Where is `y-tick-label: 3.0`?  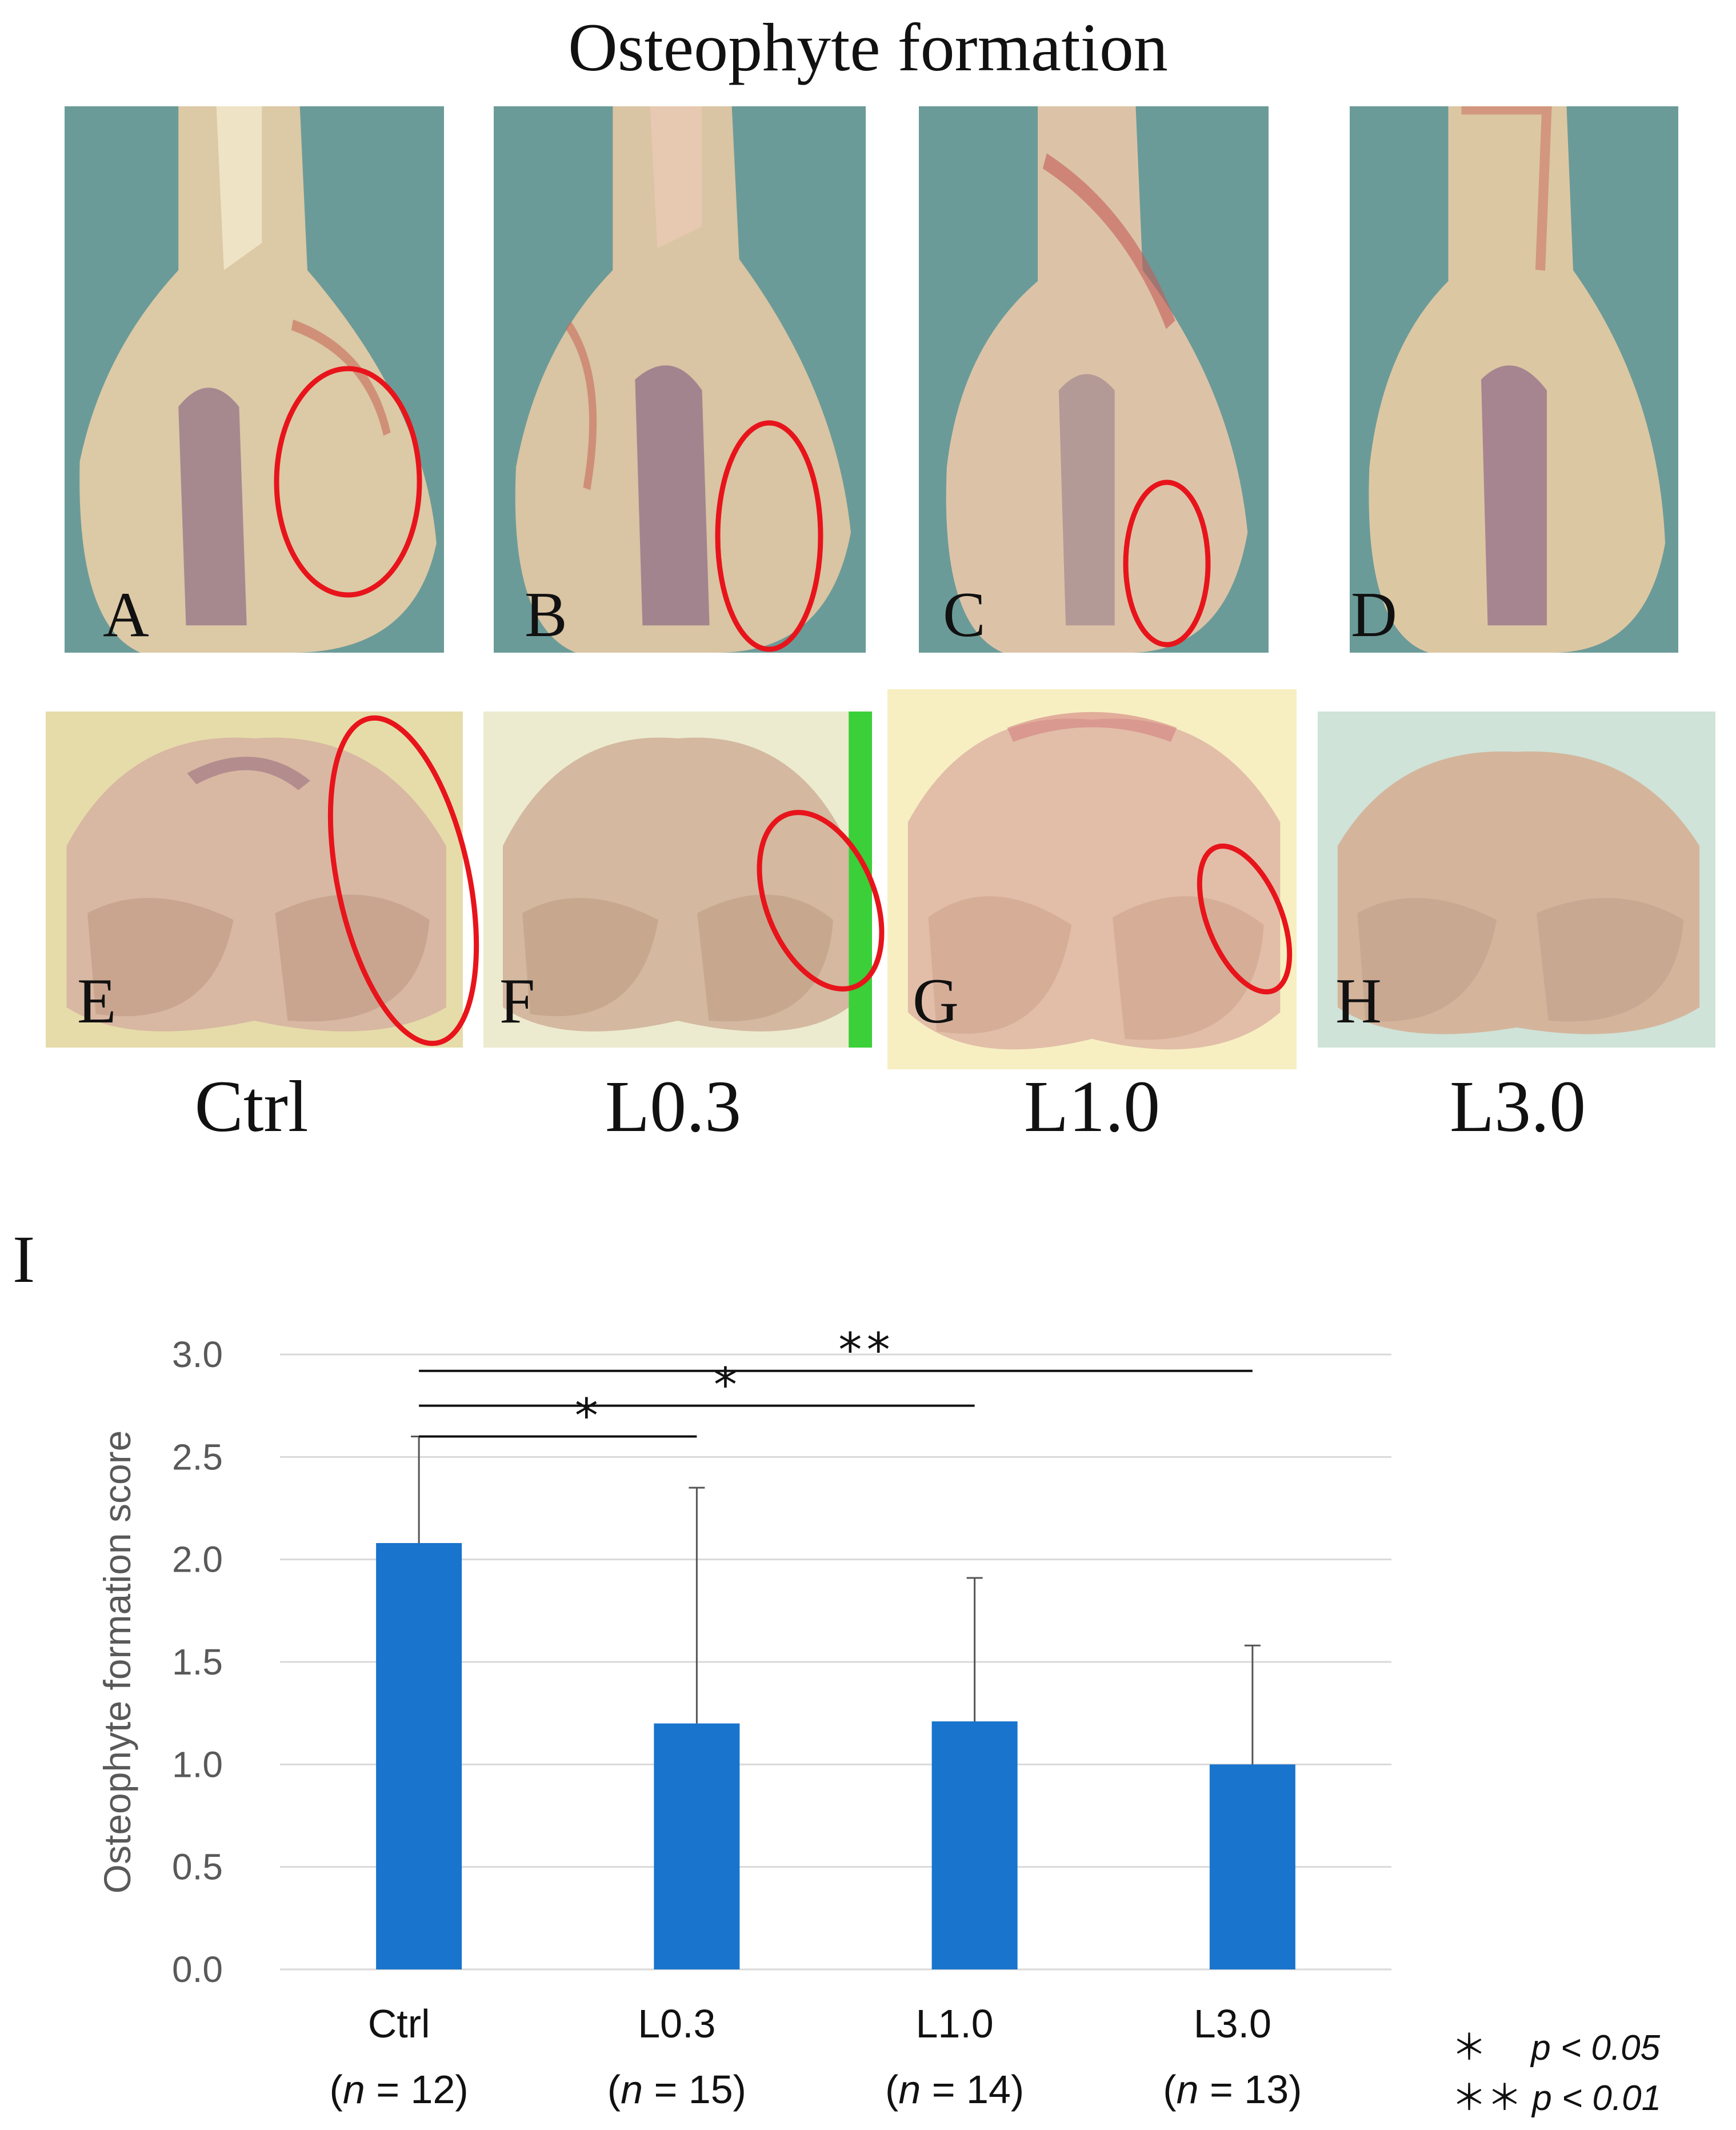 y-tick-label: 3.0 is located at coordinates (197, 1354).